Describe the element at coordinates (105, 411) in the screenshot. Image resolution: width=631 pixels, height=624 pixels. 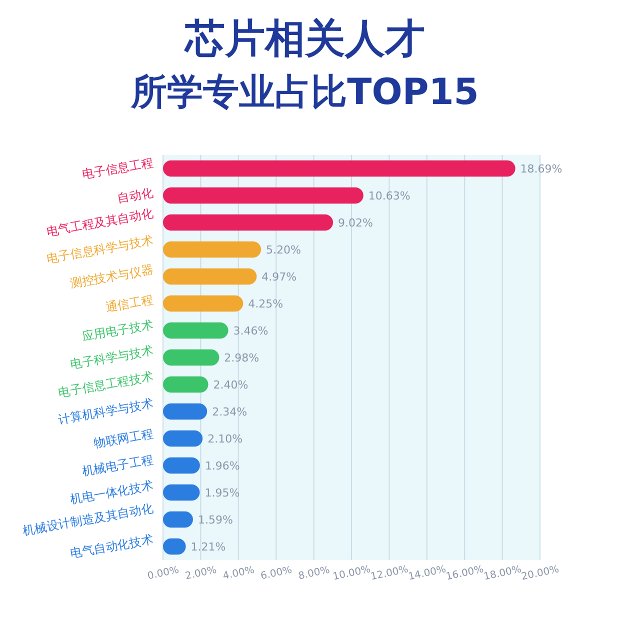
I see `y-tick-label: 计算机科学与技术` at that location.